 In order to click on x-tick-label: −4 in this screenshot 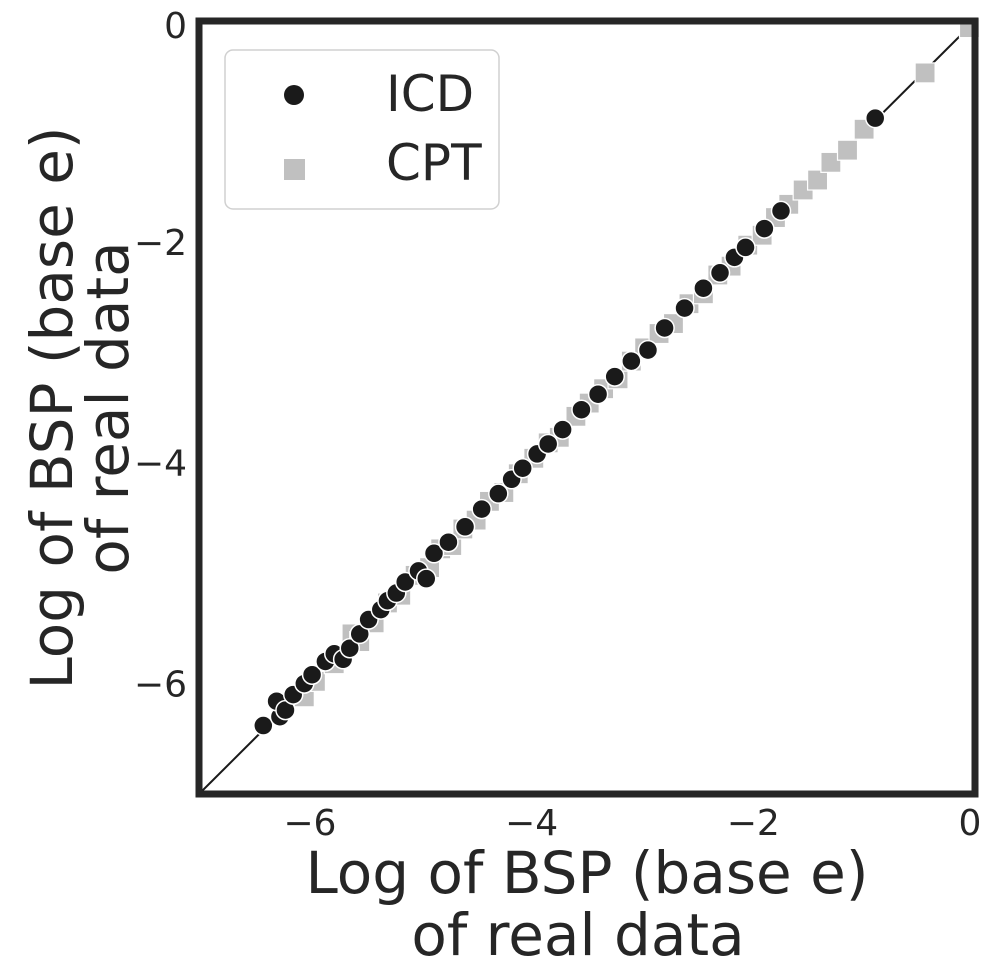, I will do `click(531, 823)`.